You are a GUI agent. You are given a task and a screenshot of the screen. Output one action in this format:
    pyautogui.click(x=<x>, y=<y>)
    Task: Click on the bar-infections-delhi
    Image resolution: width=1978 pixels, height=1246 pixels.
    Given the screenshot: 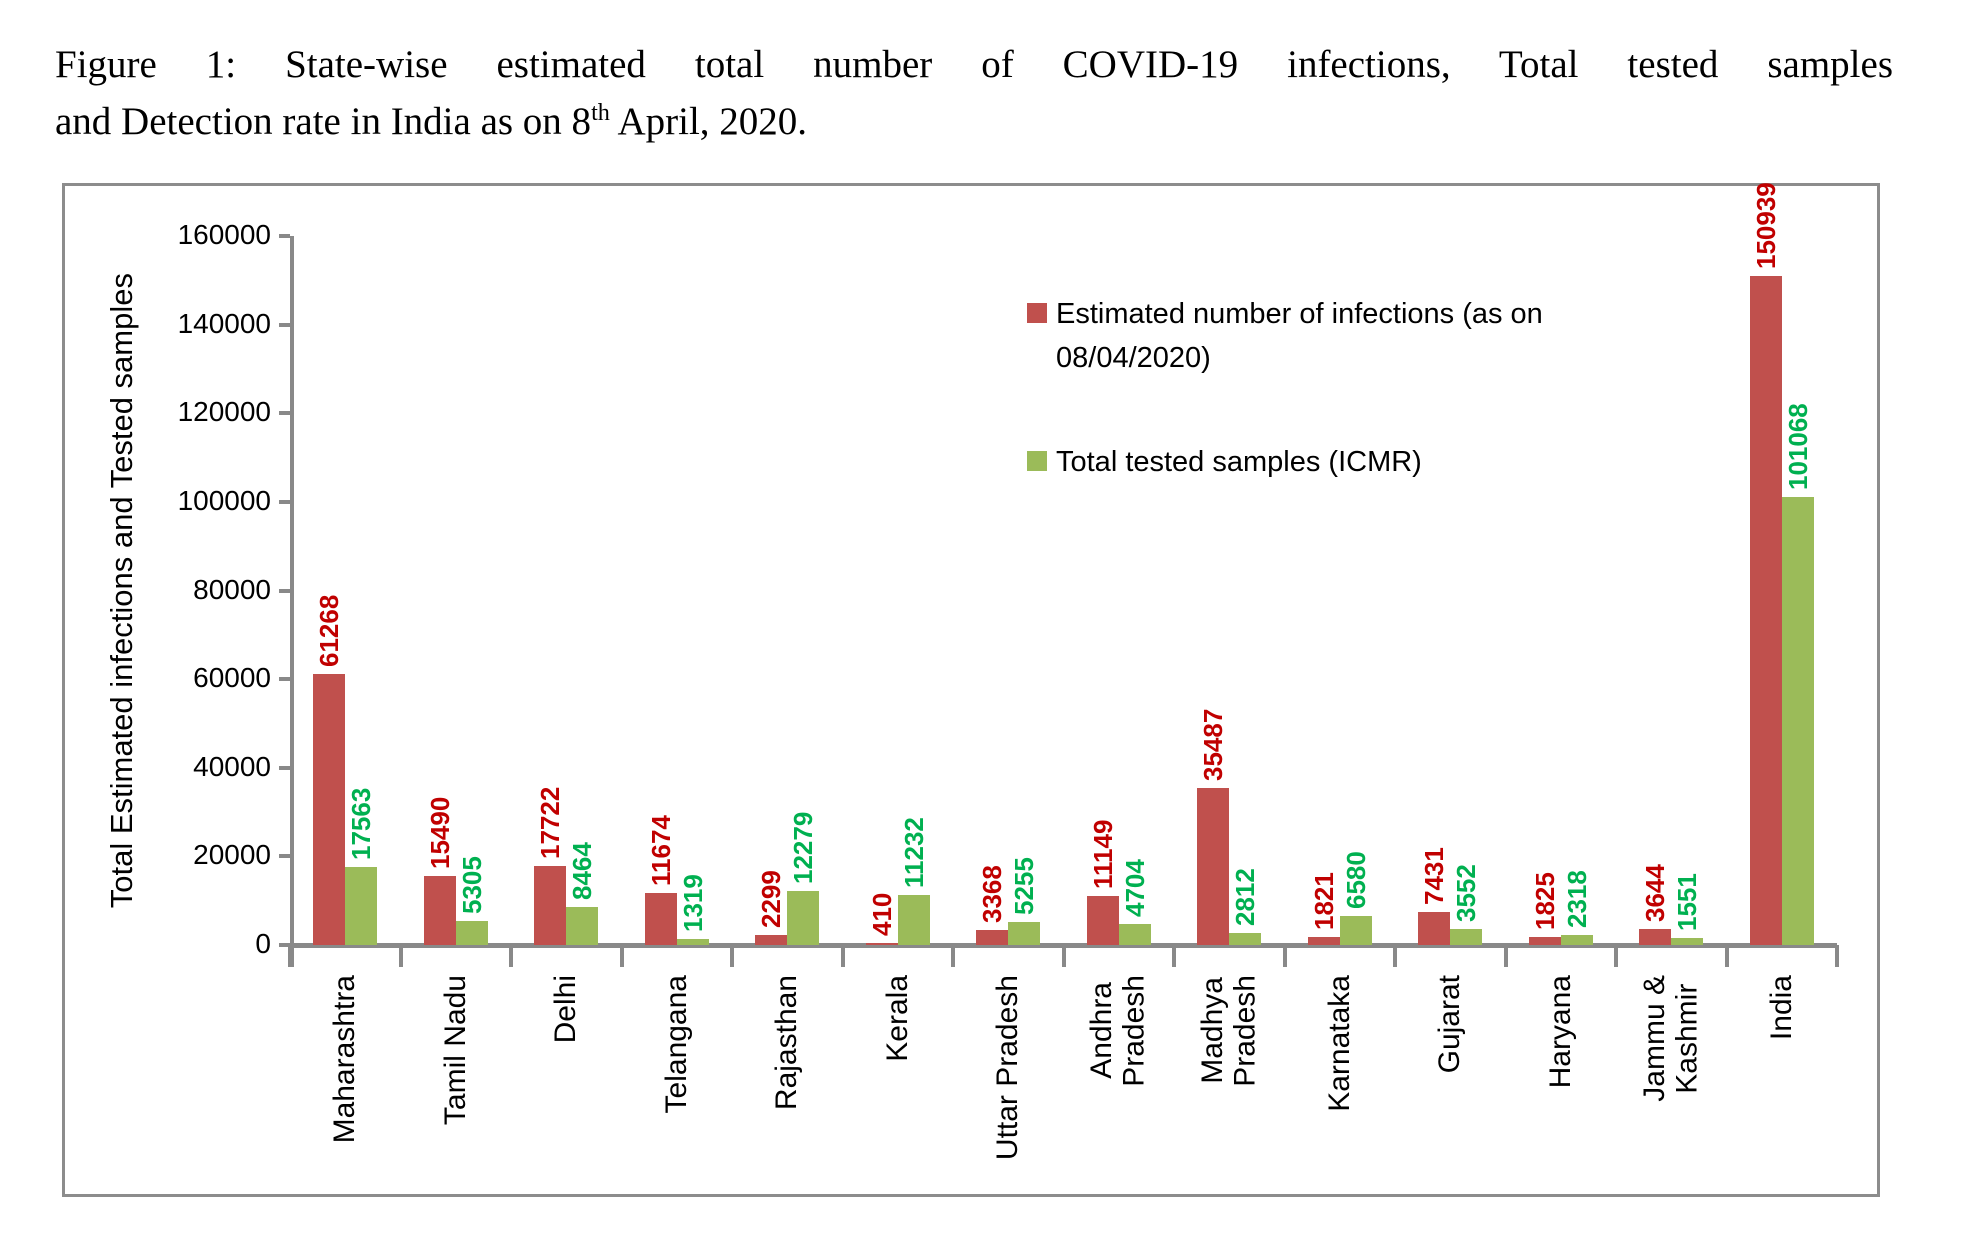 What is the action you would take?
    pyautogui.click(x=550, y=905)
    